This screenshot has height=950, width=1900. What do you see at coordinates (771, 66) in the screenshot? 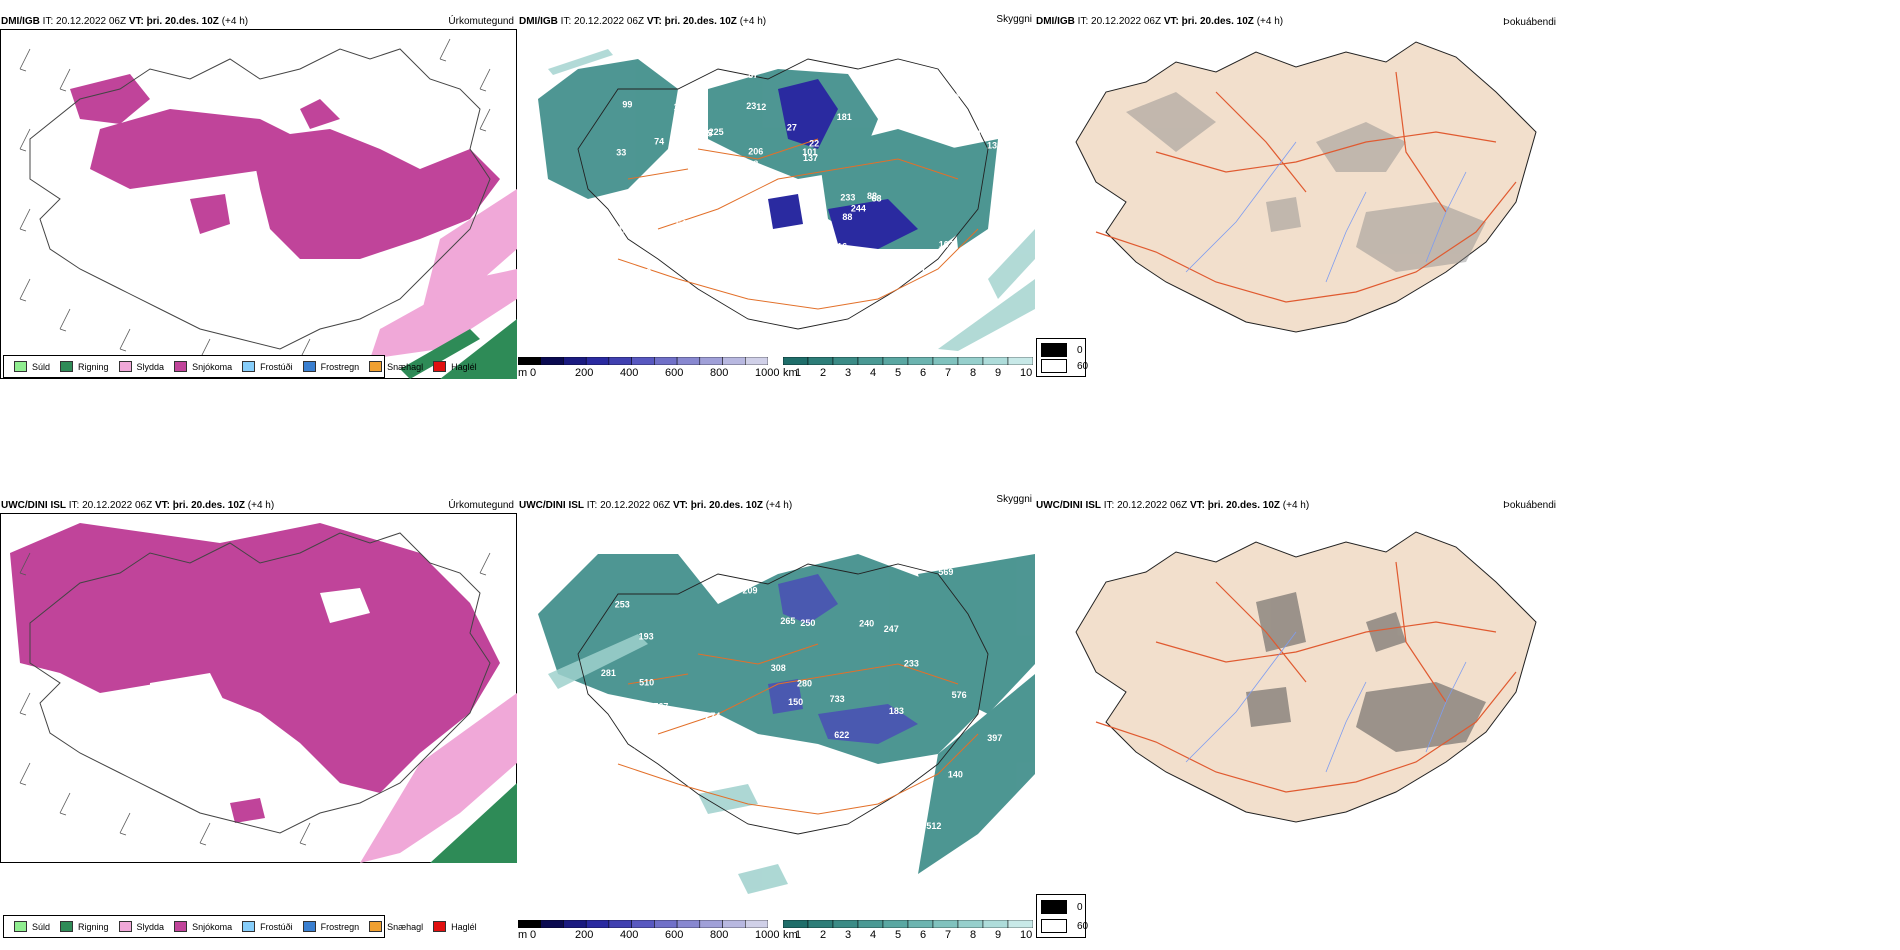
I see `cloudbase-label: 85` at bounding box center [771, 66].